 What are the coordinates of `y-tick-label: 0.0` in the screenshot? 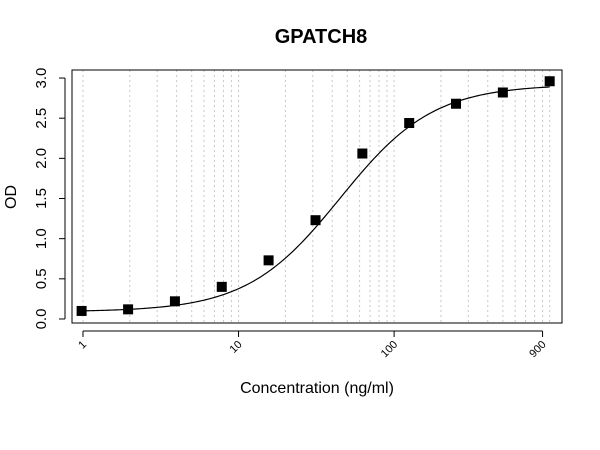 It's located at (41, 319).